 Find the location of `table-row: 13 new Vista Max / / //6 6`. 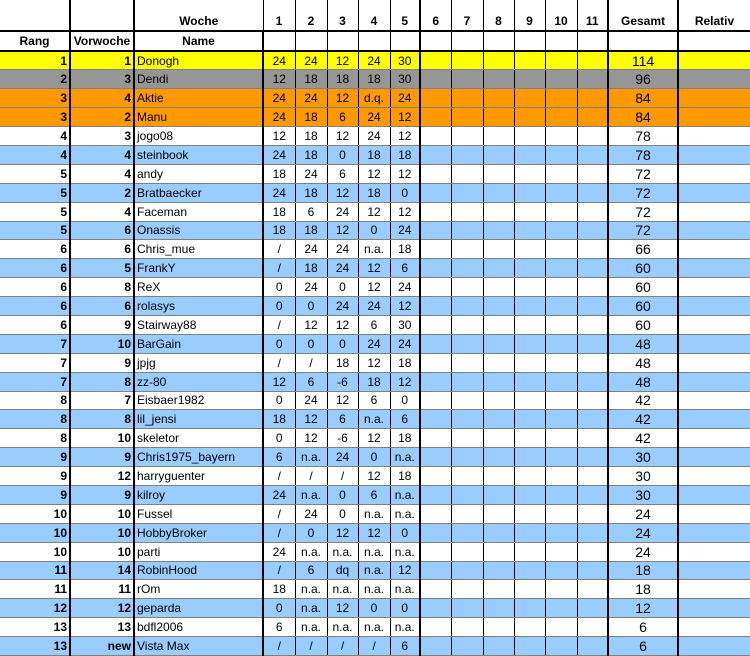

table-row: 13 new Vista Max / / //6 6 is located at coordinates (375, 646).